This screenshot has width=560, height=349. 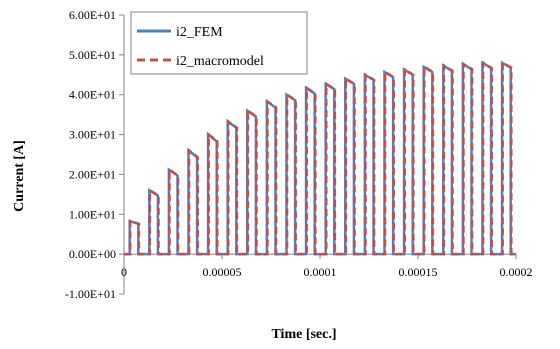 What do you see at coordinates (220, 61) in the screenshot?
I see `legend-label-i2-macromodel: i2_macromodel` at bounding box center [220, 61].